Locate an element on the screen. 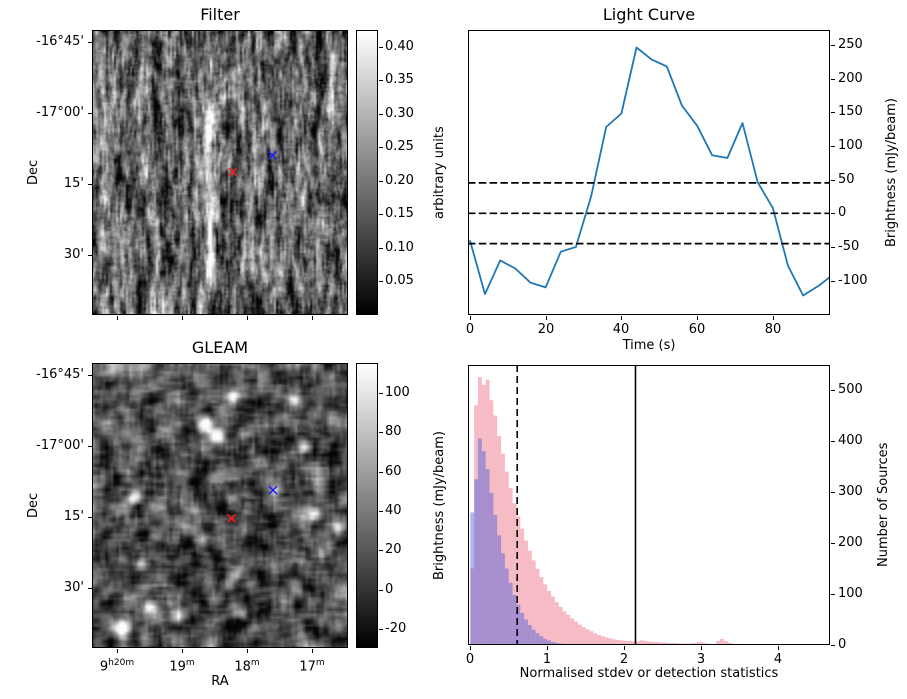 Image resolution: width=907 pixels, height=699 pixels. filter-title: Filter is located at coordinates (220, 14).